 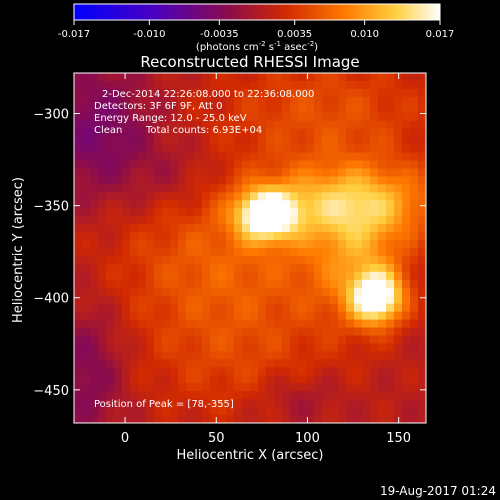 I want to click on y-tick-label: −350, so click(x=51, y=207).